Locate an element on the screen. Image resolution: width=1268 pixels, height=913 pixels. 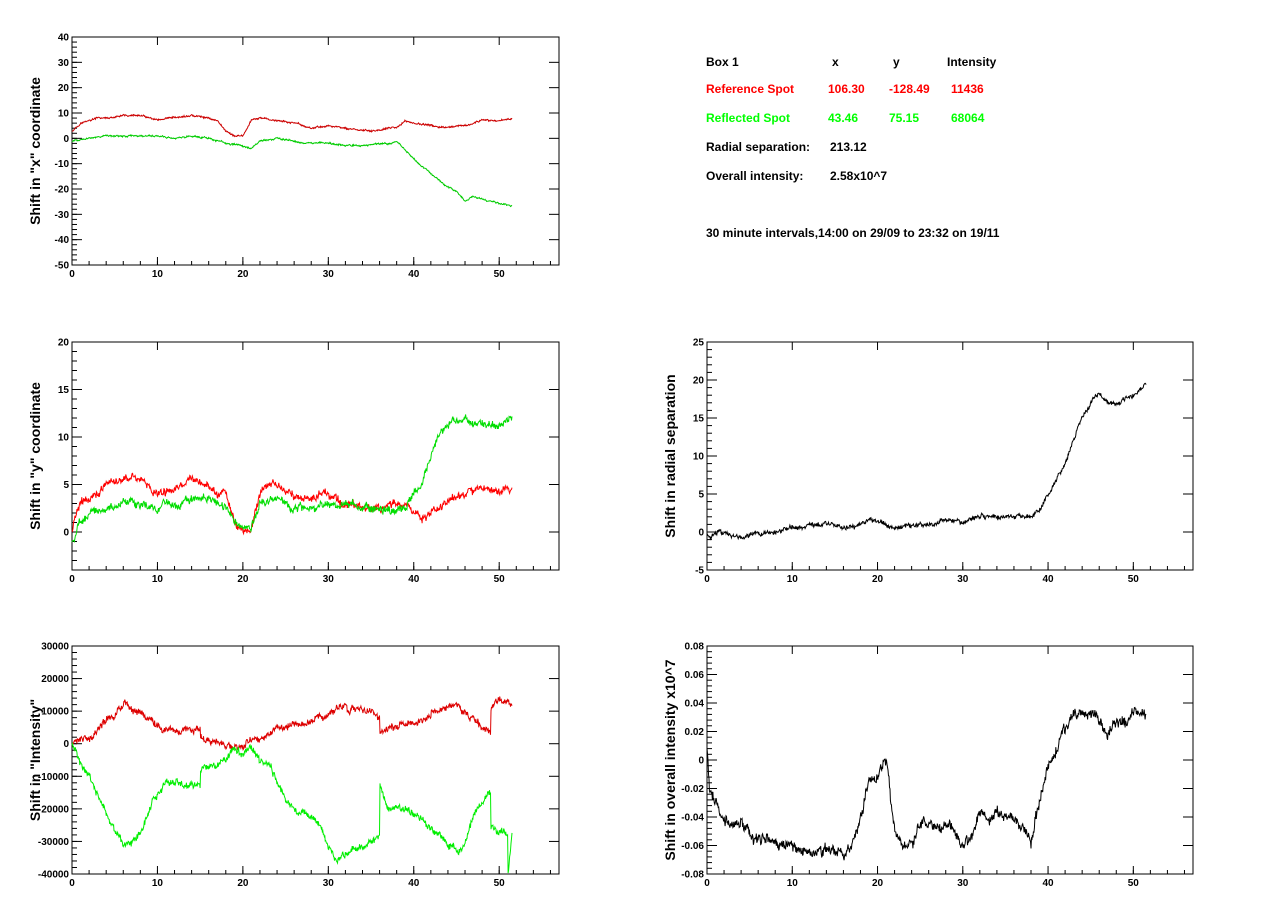
reference-spot-label: Reference Spot is located at coordinates (750, 89).